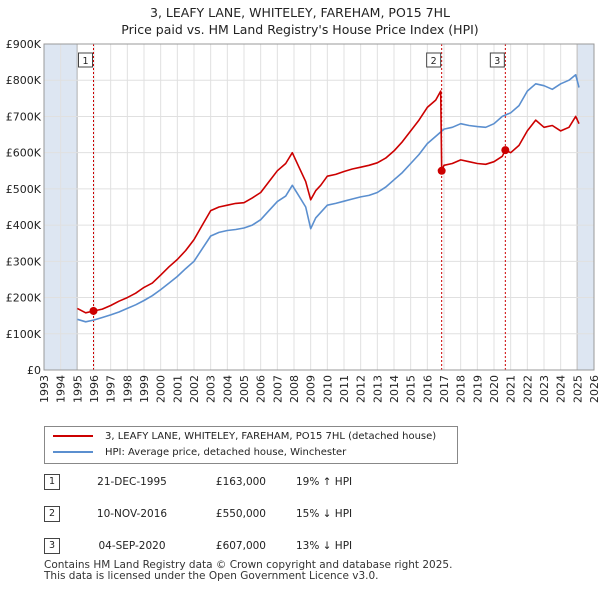  What do you see at coordinates (240, 482) in the screenshot?
I see `sale-price: £163,000` at bounding box center [240, 482].